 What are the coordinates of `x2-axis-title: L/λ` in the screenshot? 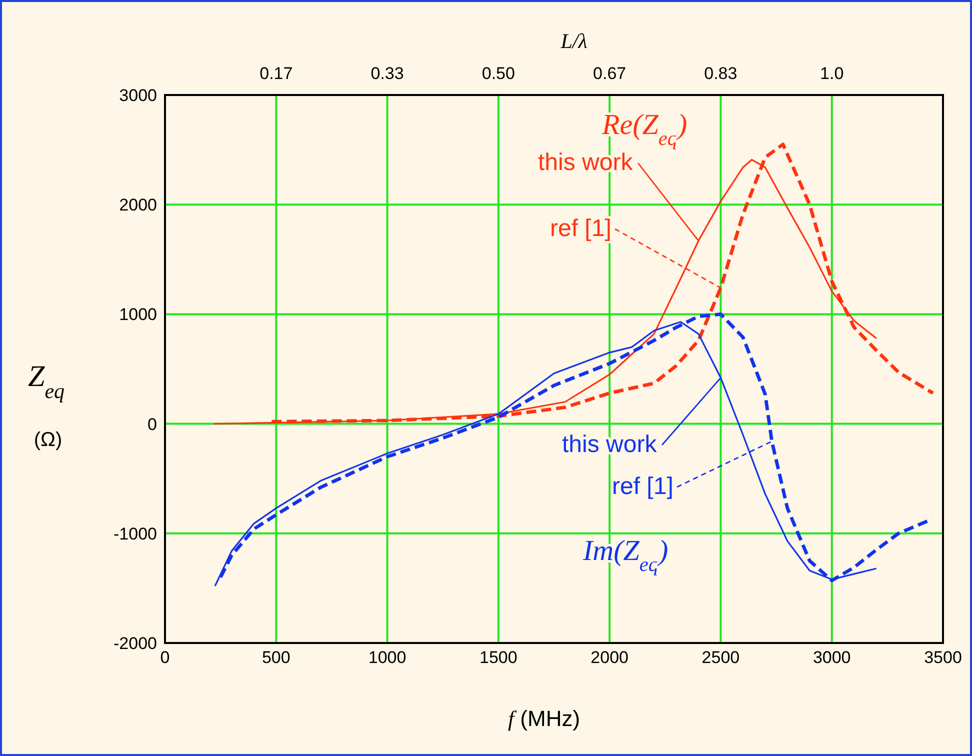 It's located at (574, 41).